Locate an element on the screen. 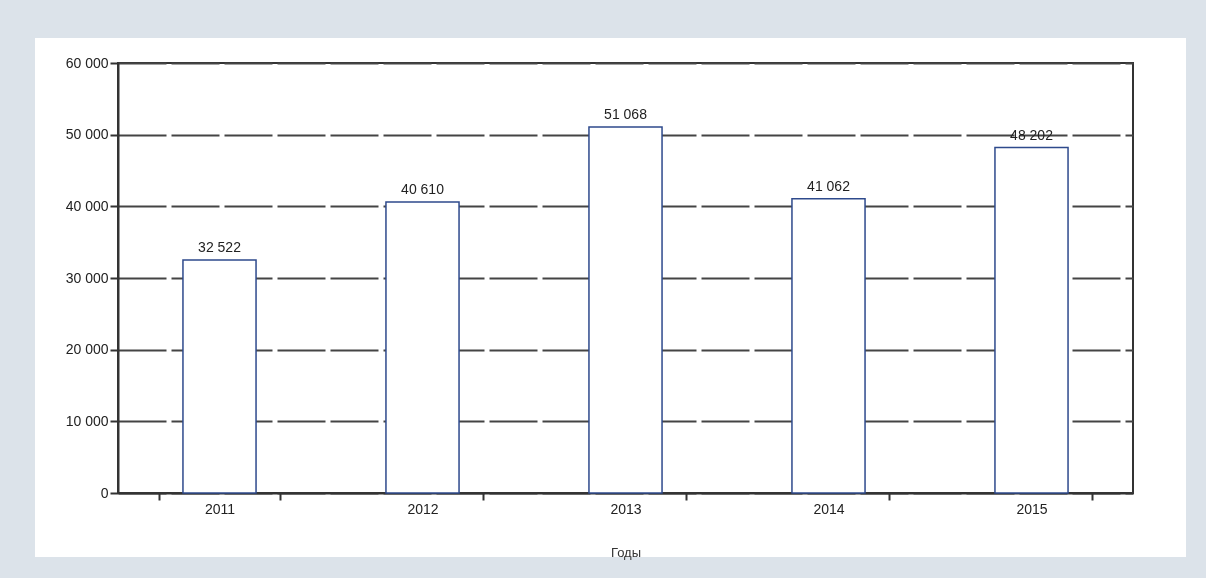  y-tick-label: 60 000 is located at coordinates (87, 62).